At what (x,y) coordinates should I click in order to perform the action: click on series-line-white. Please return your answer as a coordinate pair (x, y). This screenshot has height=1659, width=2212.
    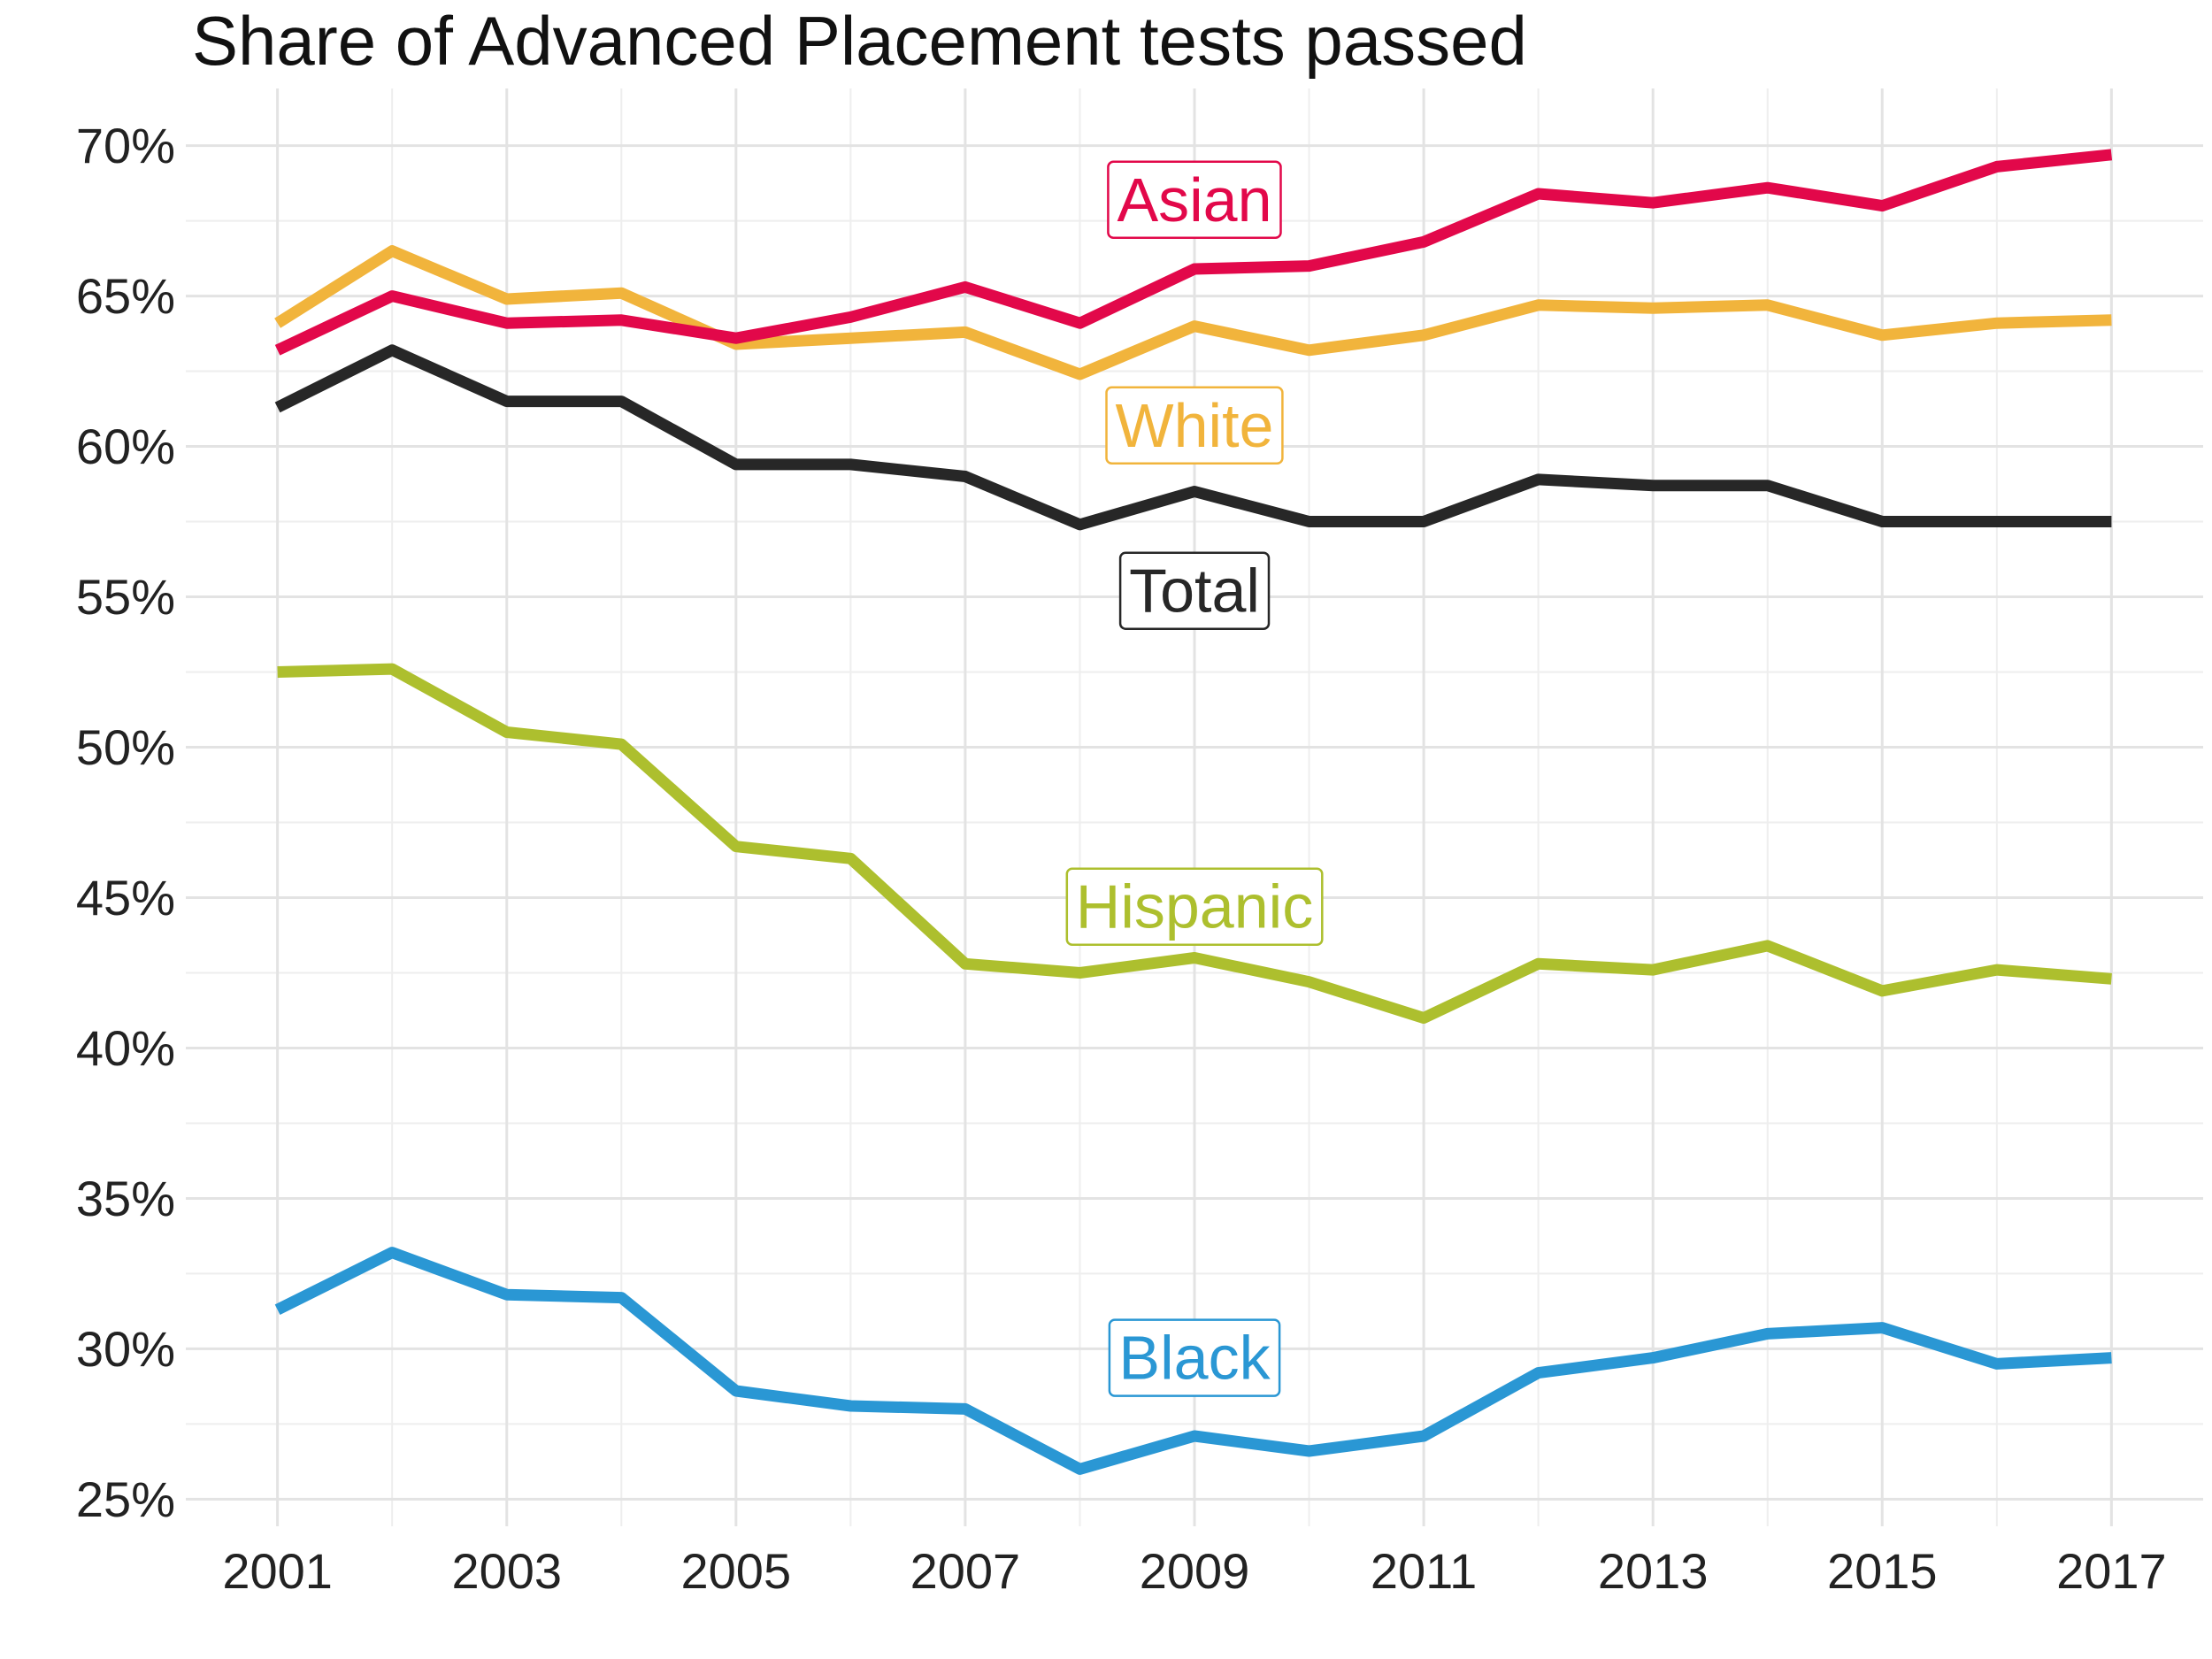
    Looking at the image, I should click on (1193, 312).